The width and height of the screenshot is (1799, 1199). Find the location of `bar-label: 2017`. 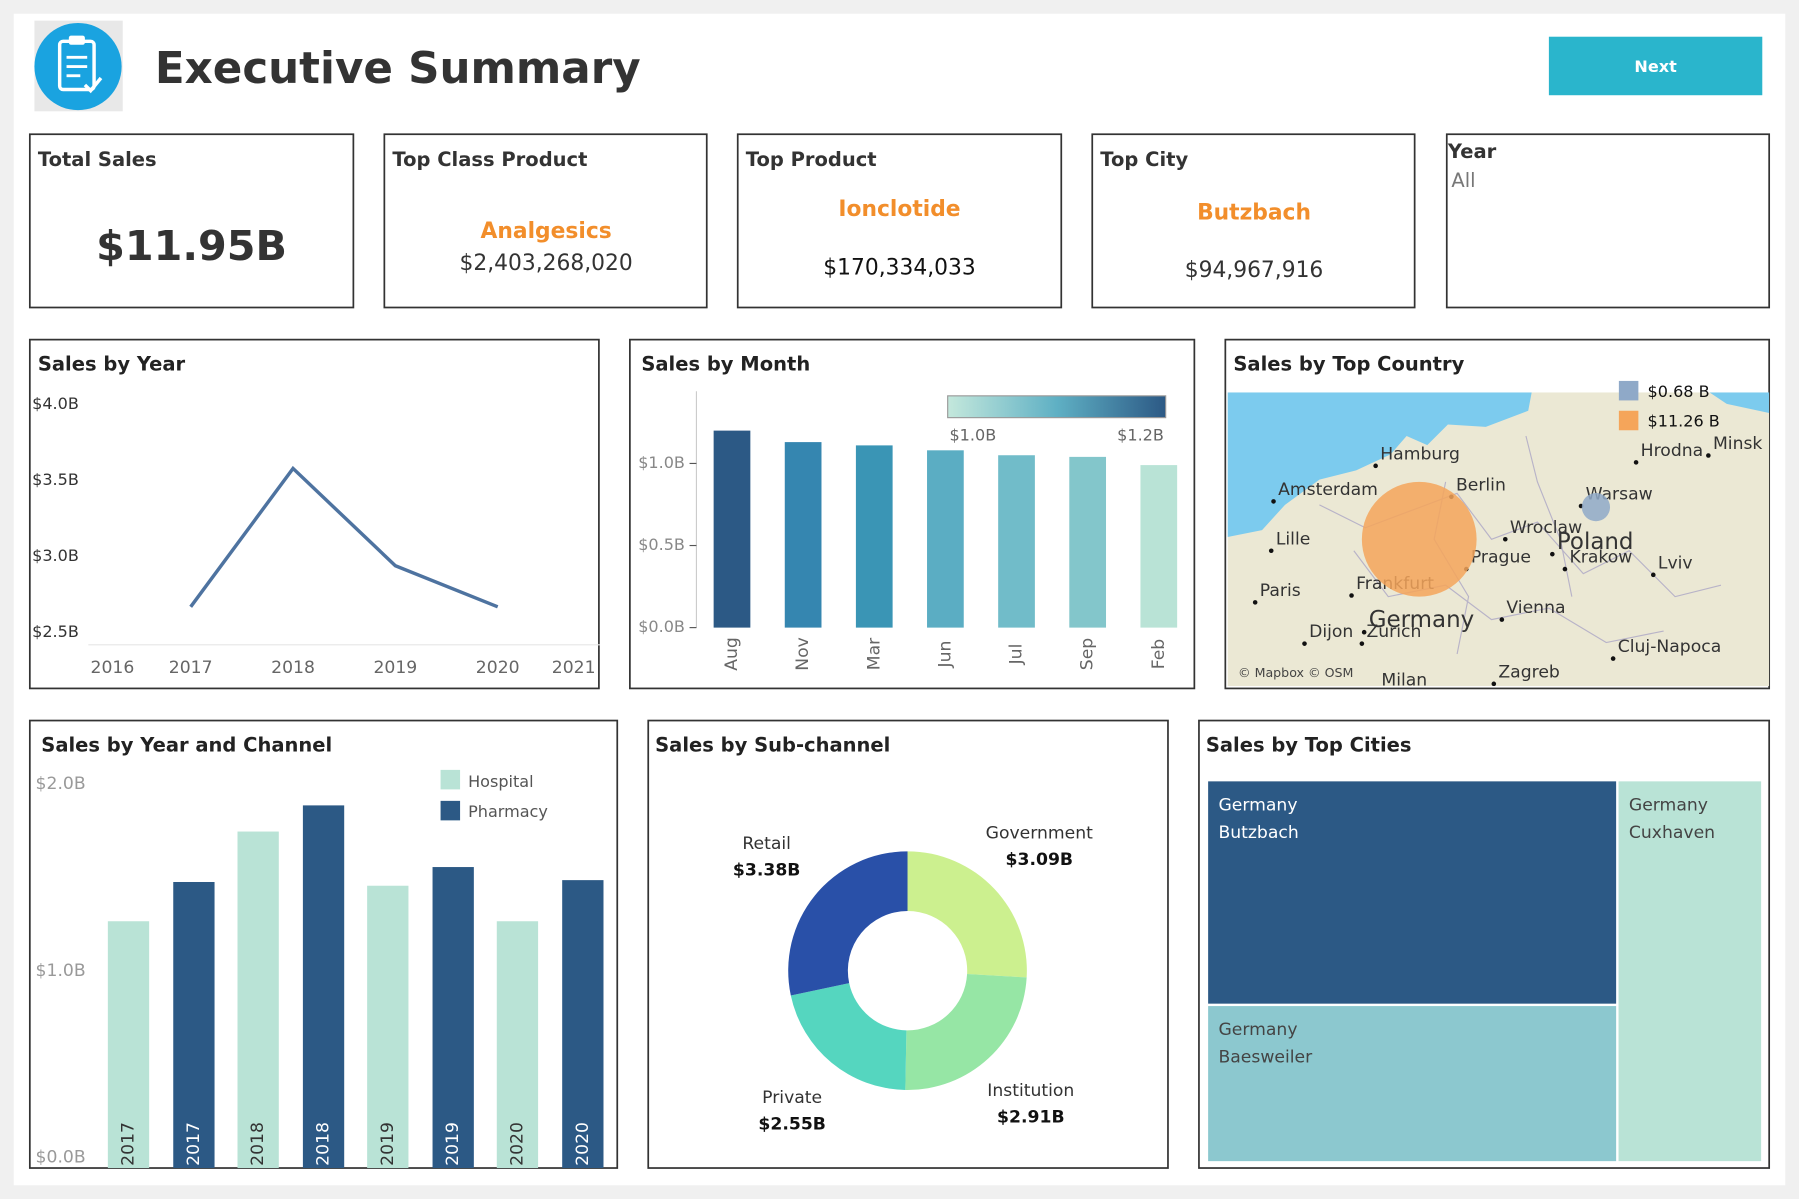

bar-label: 2017 is located at coordinates (194, 1144).